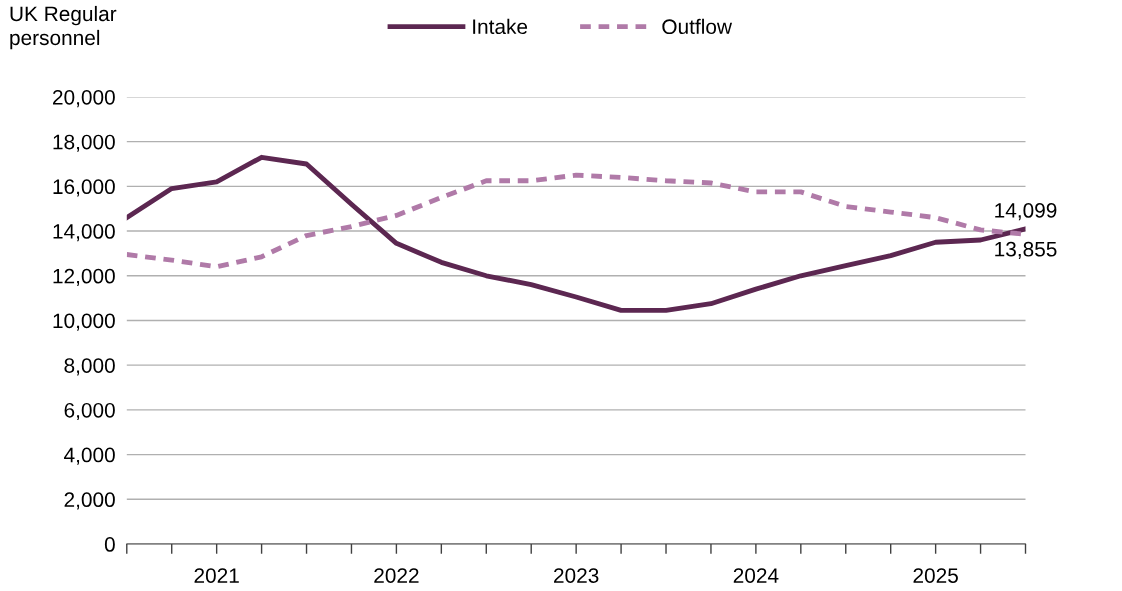  What do you see at coordinates (84, 277) in the screenshot?
I see `y-tick-label: 12,000` at bounding box center [84, 277].